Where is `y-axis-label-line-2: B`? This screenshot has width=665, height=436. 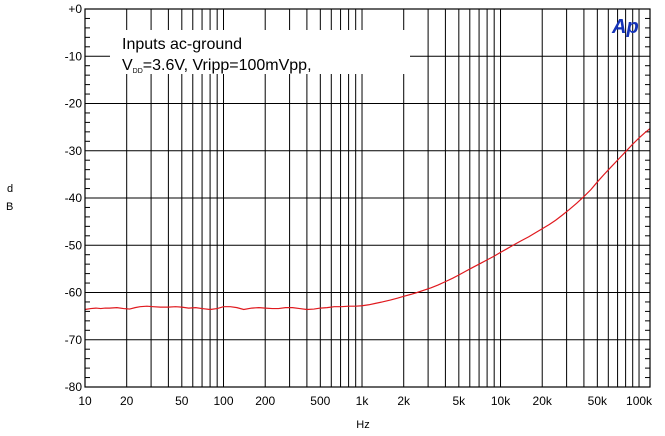 y-axis-label-line-2: B is located at coordinates (9, 207).